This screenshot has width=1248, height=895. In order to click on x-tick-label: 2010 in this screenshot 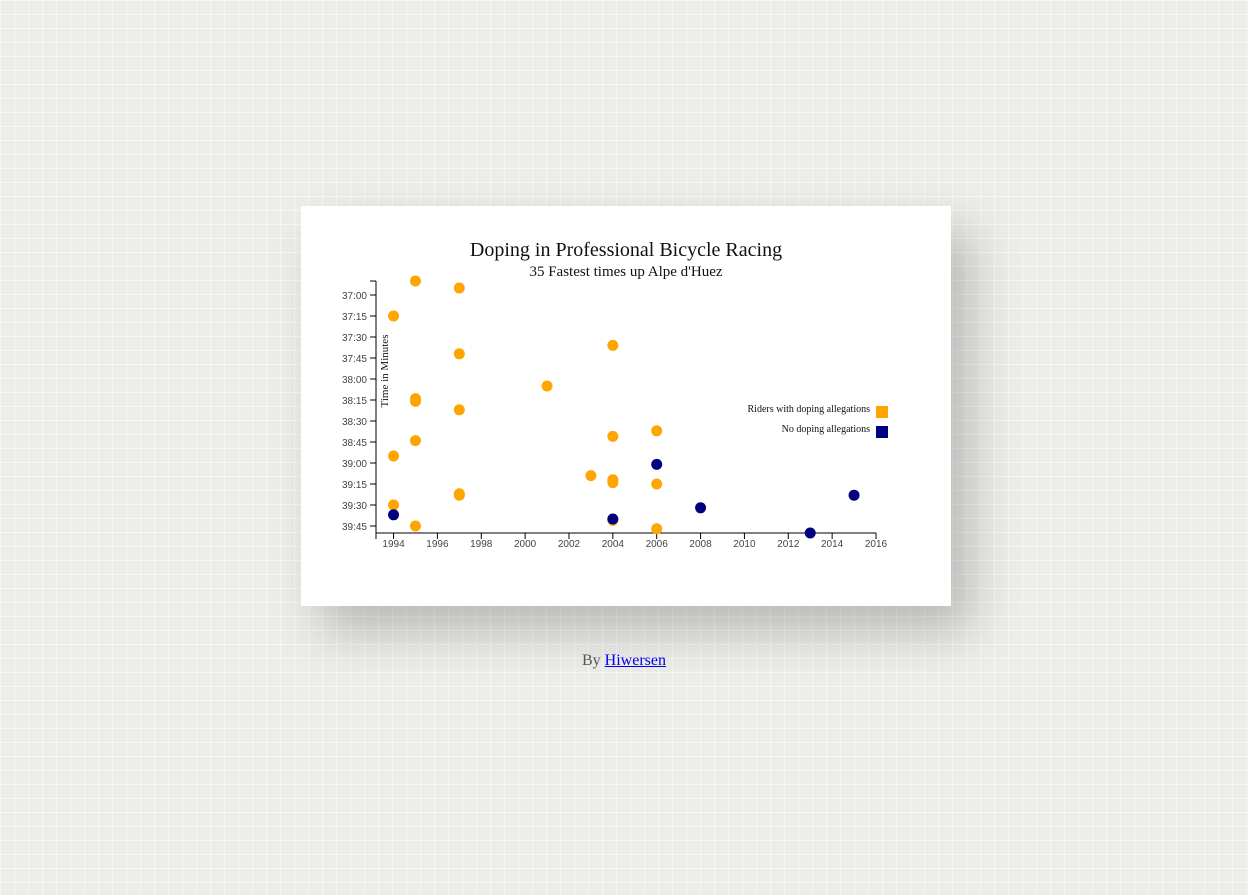, I will do `click(744, 544)`.